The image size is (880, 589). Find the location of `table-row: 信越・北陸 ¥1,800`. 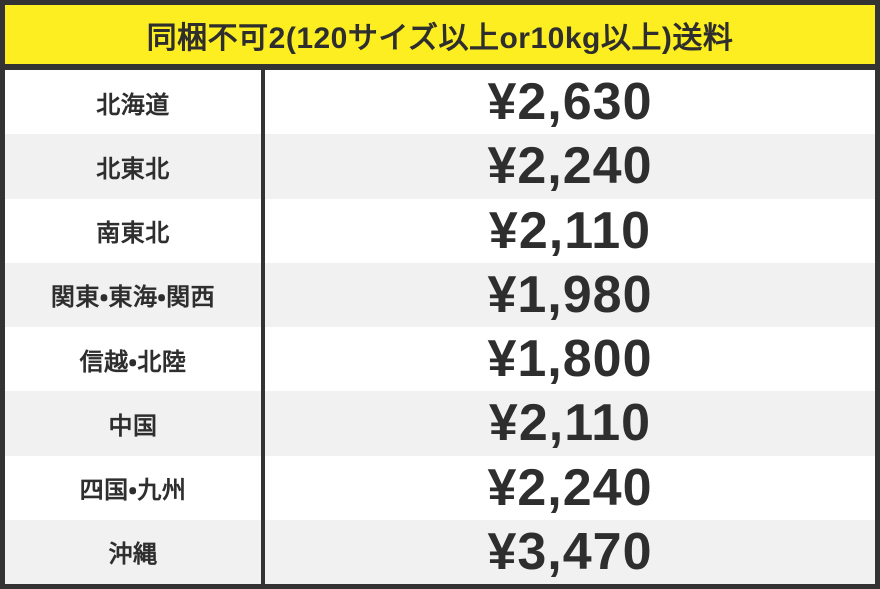

table-row: 信越・北陸 ¥1,800 is located at coordinates (440, 359).